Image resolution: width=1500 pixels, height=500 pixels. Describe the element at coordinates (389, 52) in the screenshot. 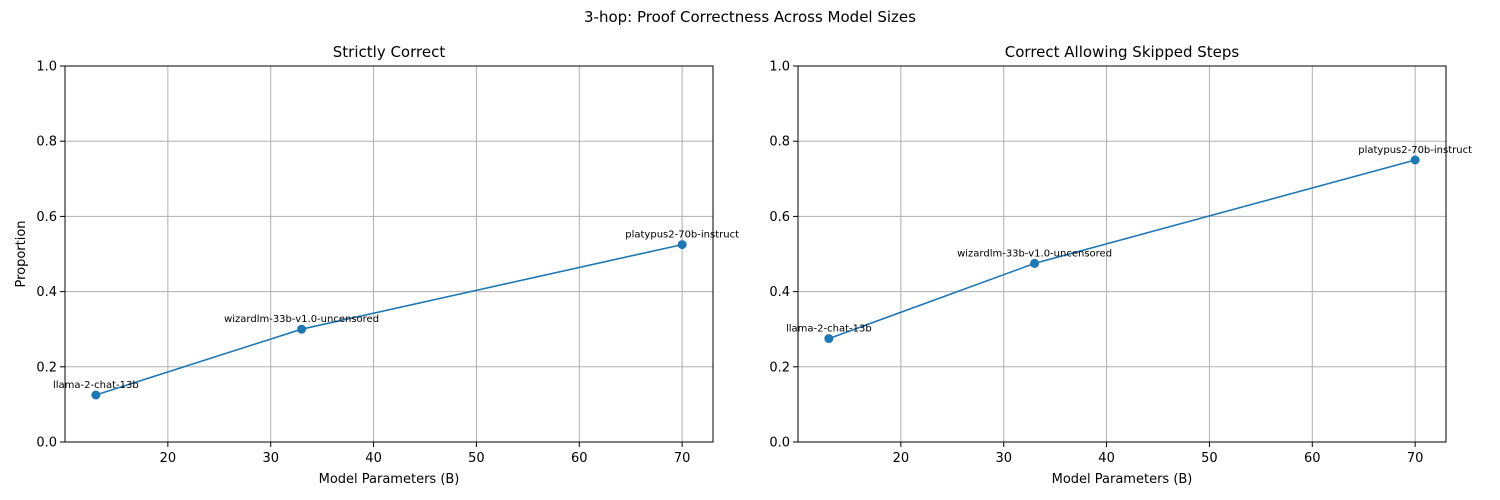

I see `chart-title: Strictly Correct` at that location.